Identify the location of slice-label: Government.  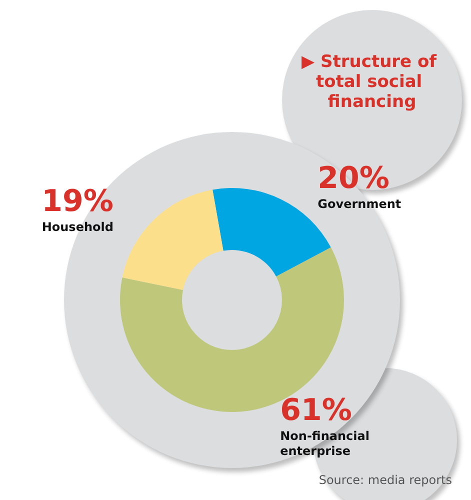
(360, 203).